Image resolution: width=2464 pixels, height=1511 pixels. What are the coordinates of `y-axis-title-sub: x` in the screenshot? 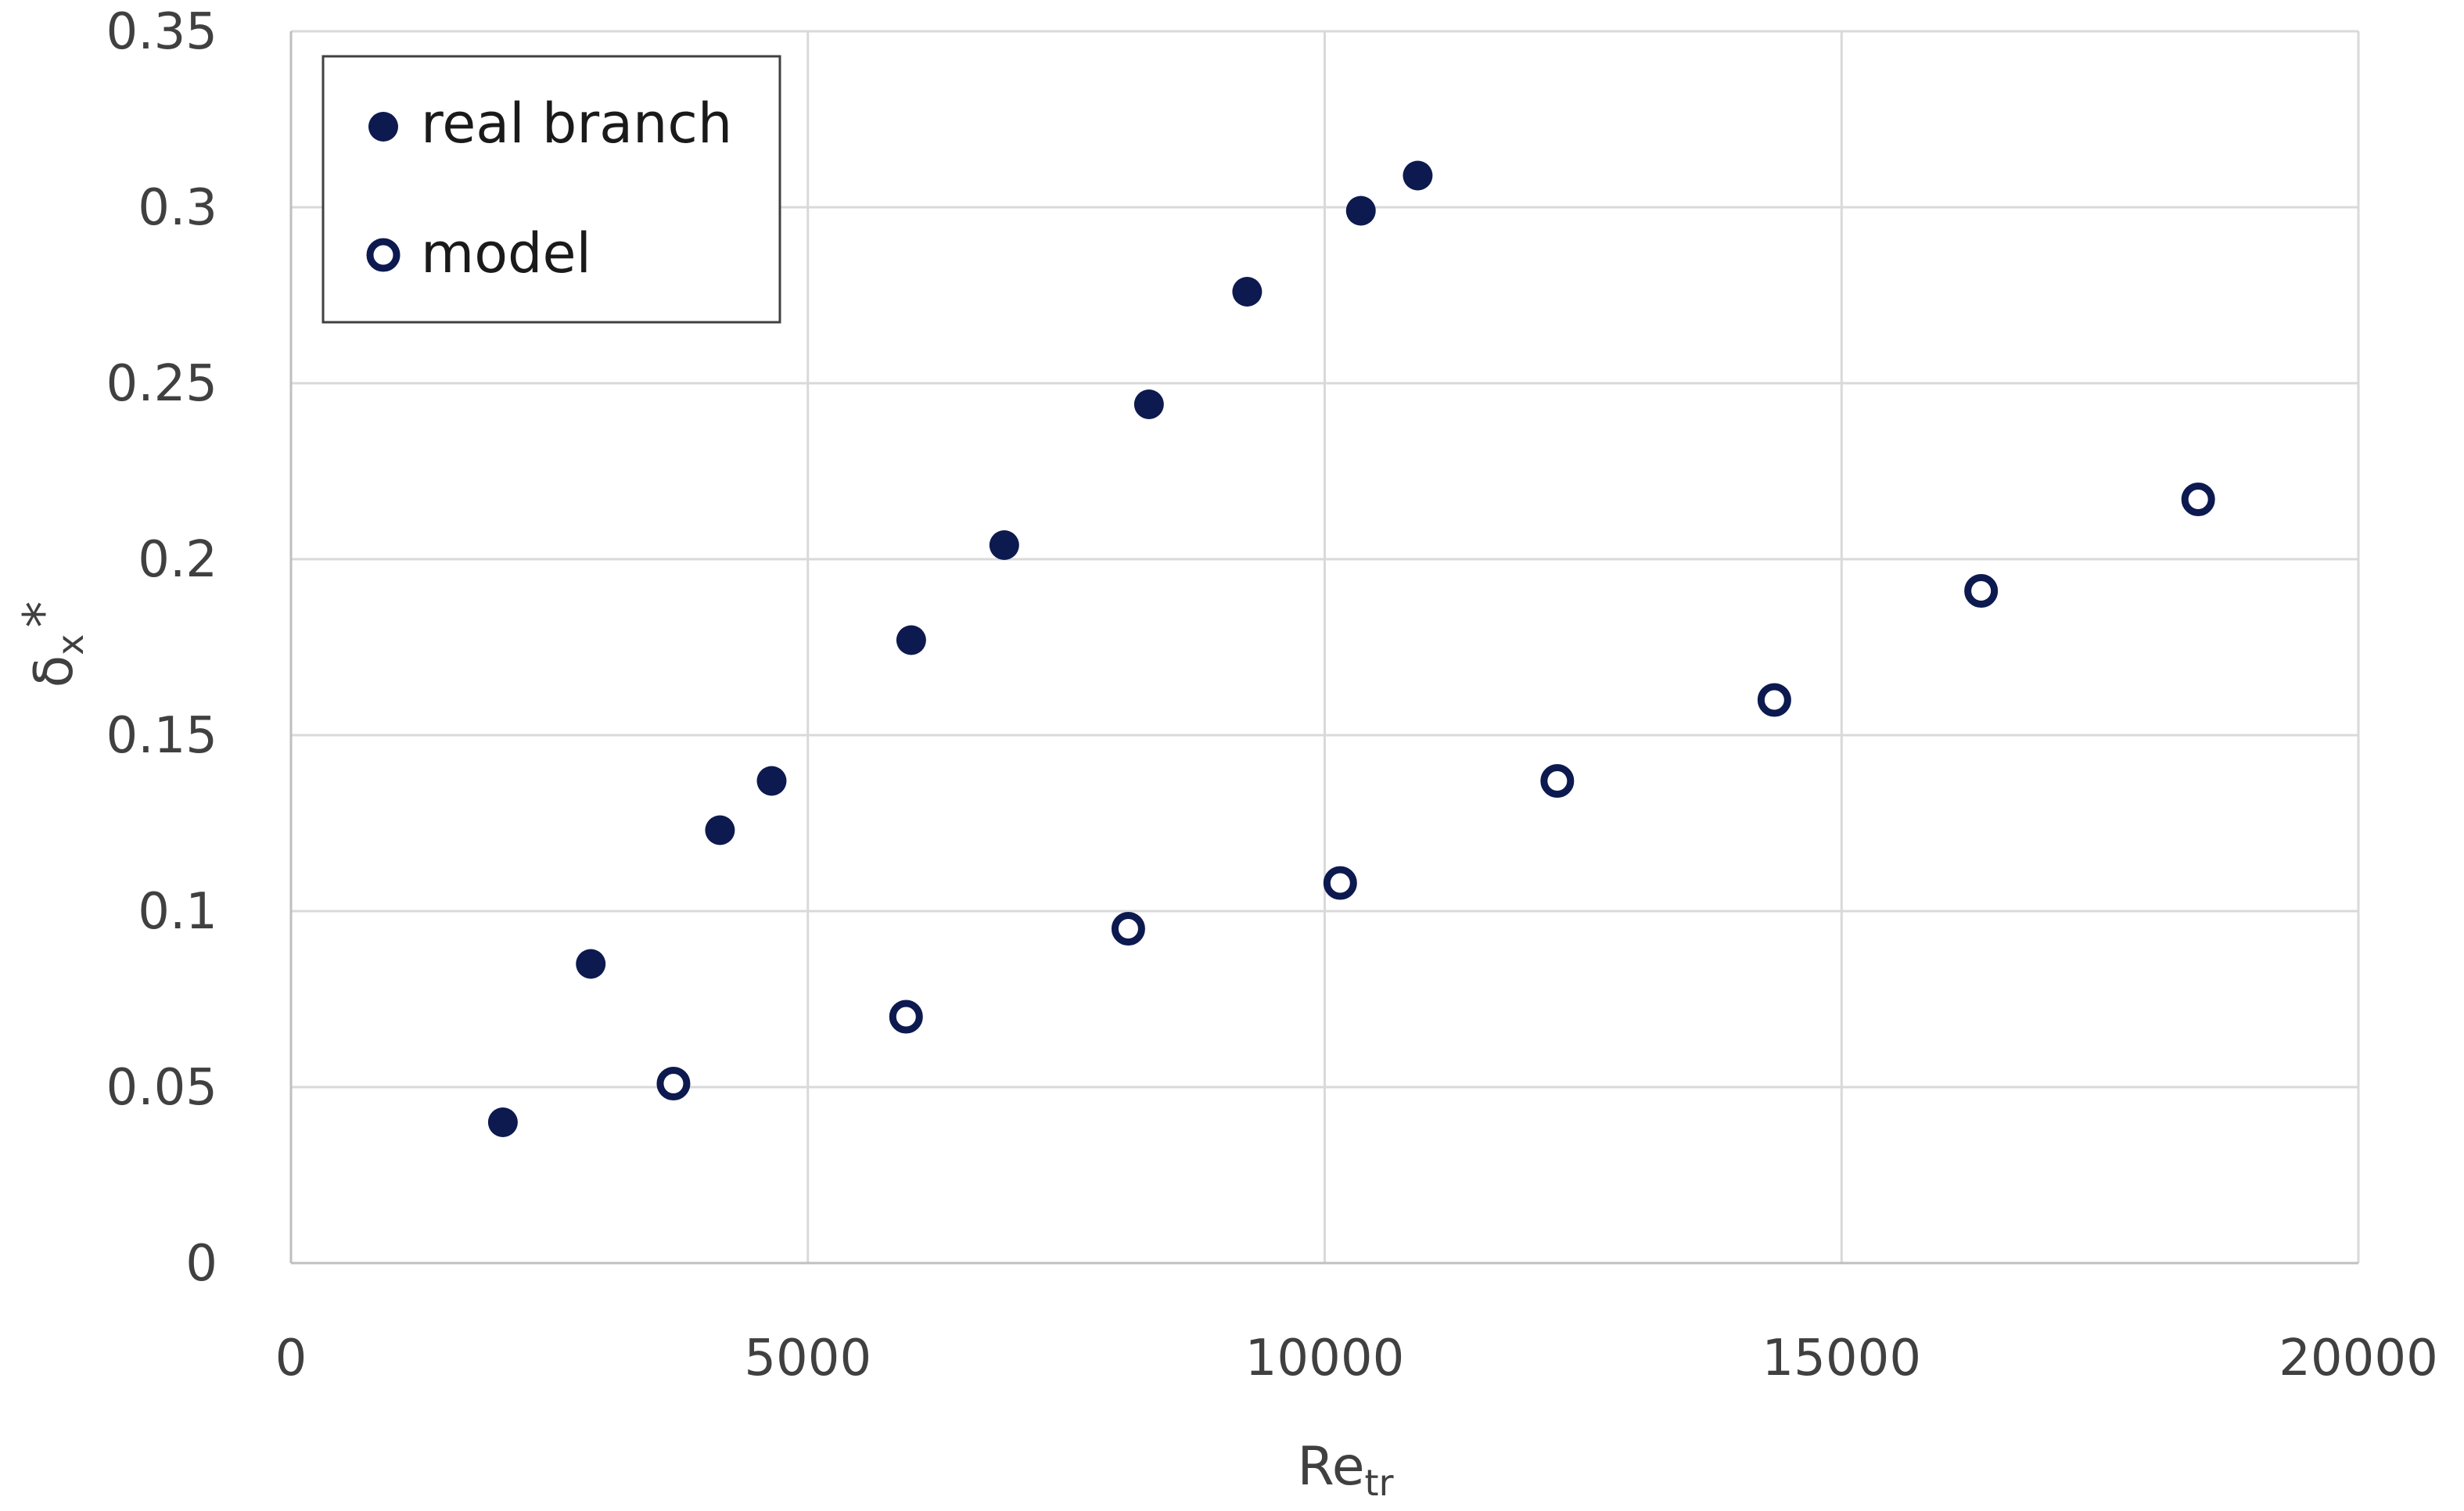 It's located at (70, 644).